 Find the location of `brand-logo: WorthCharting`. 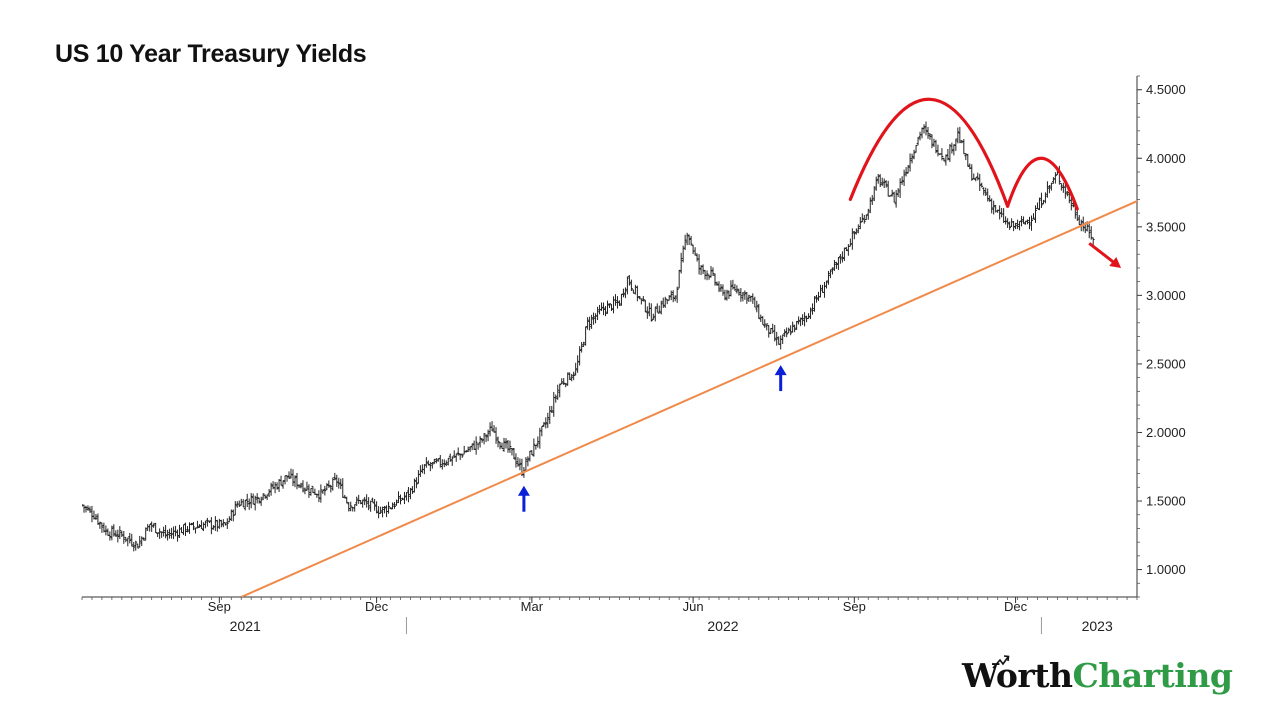

brand-logo: WorthCharting is located at coordinates (1097, 675).